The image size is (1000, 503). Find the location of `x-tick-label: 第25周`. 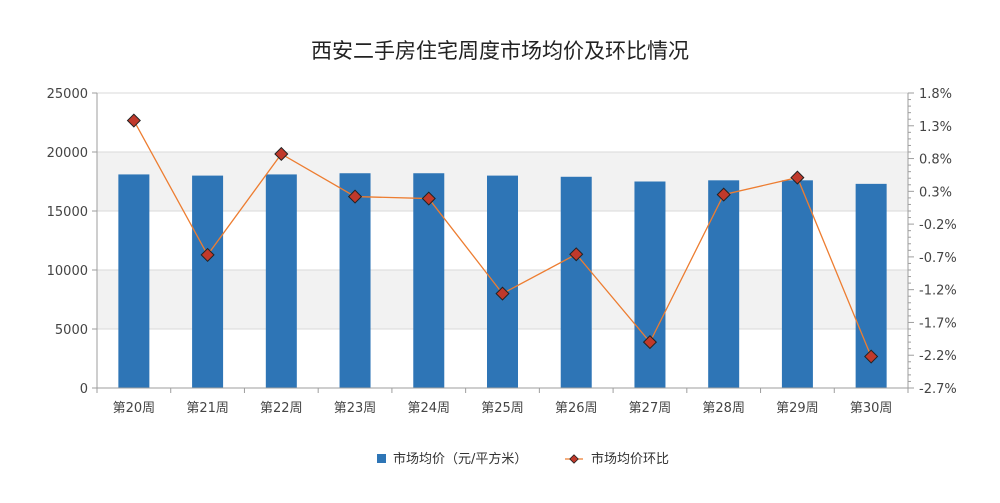

x-tick-label: 第25周 is located at coordinates (502, 408).